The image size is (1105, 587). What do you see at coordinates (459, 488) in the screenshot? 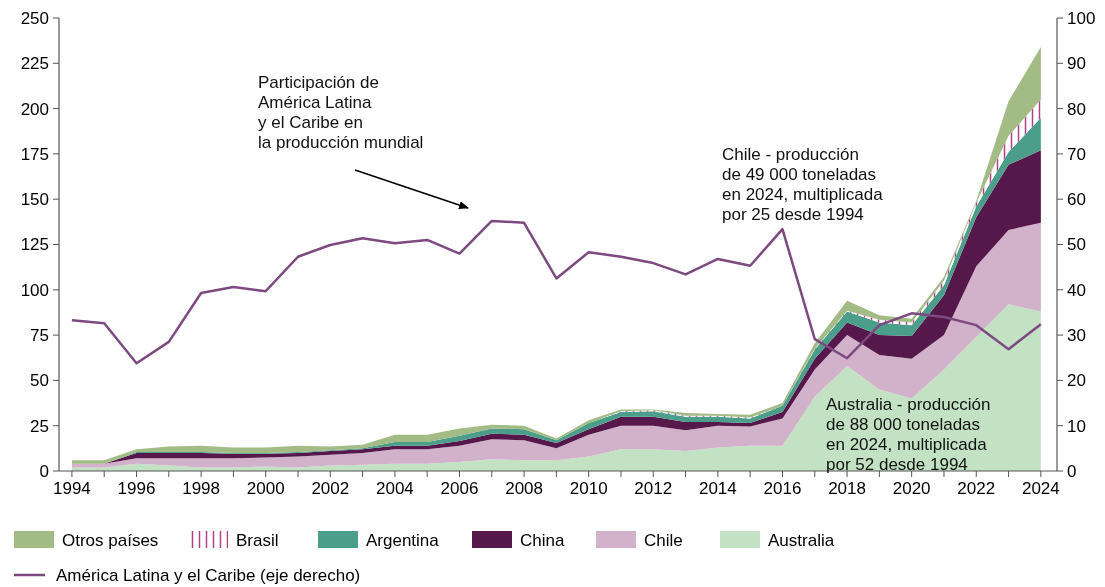
I see `x-tick-label: 2006` at bounding box center [459, 488].